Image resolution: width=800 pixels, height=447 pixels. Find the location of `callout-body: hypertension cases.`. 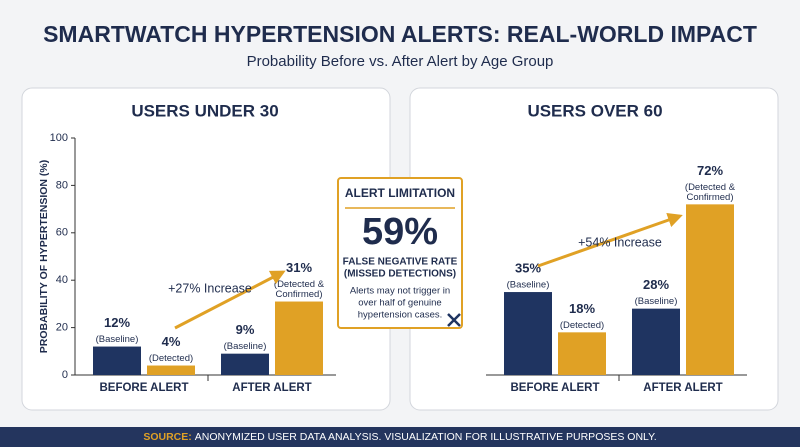

callout-body: hypertension cases. is located at coordinates (400, 315).